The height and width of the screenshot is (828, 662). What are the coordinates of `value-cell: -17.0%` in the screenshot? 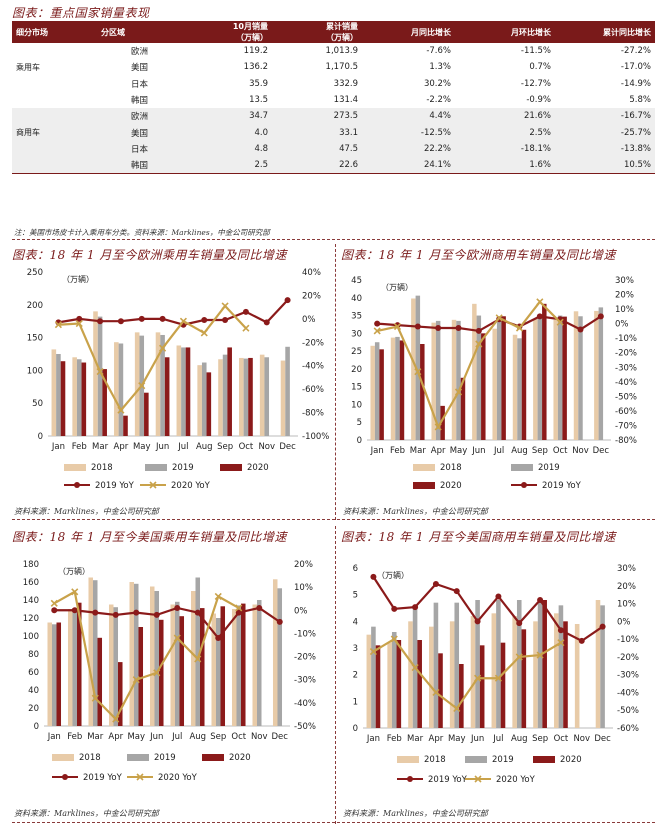 It's located at (605, 67).